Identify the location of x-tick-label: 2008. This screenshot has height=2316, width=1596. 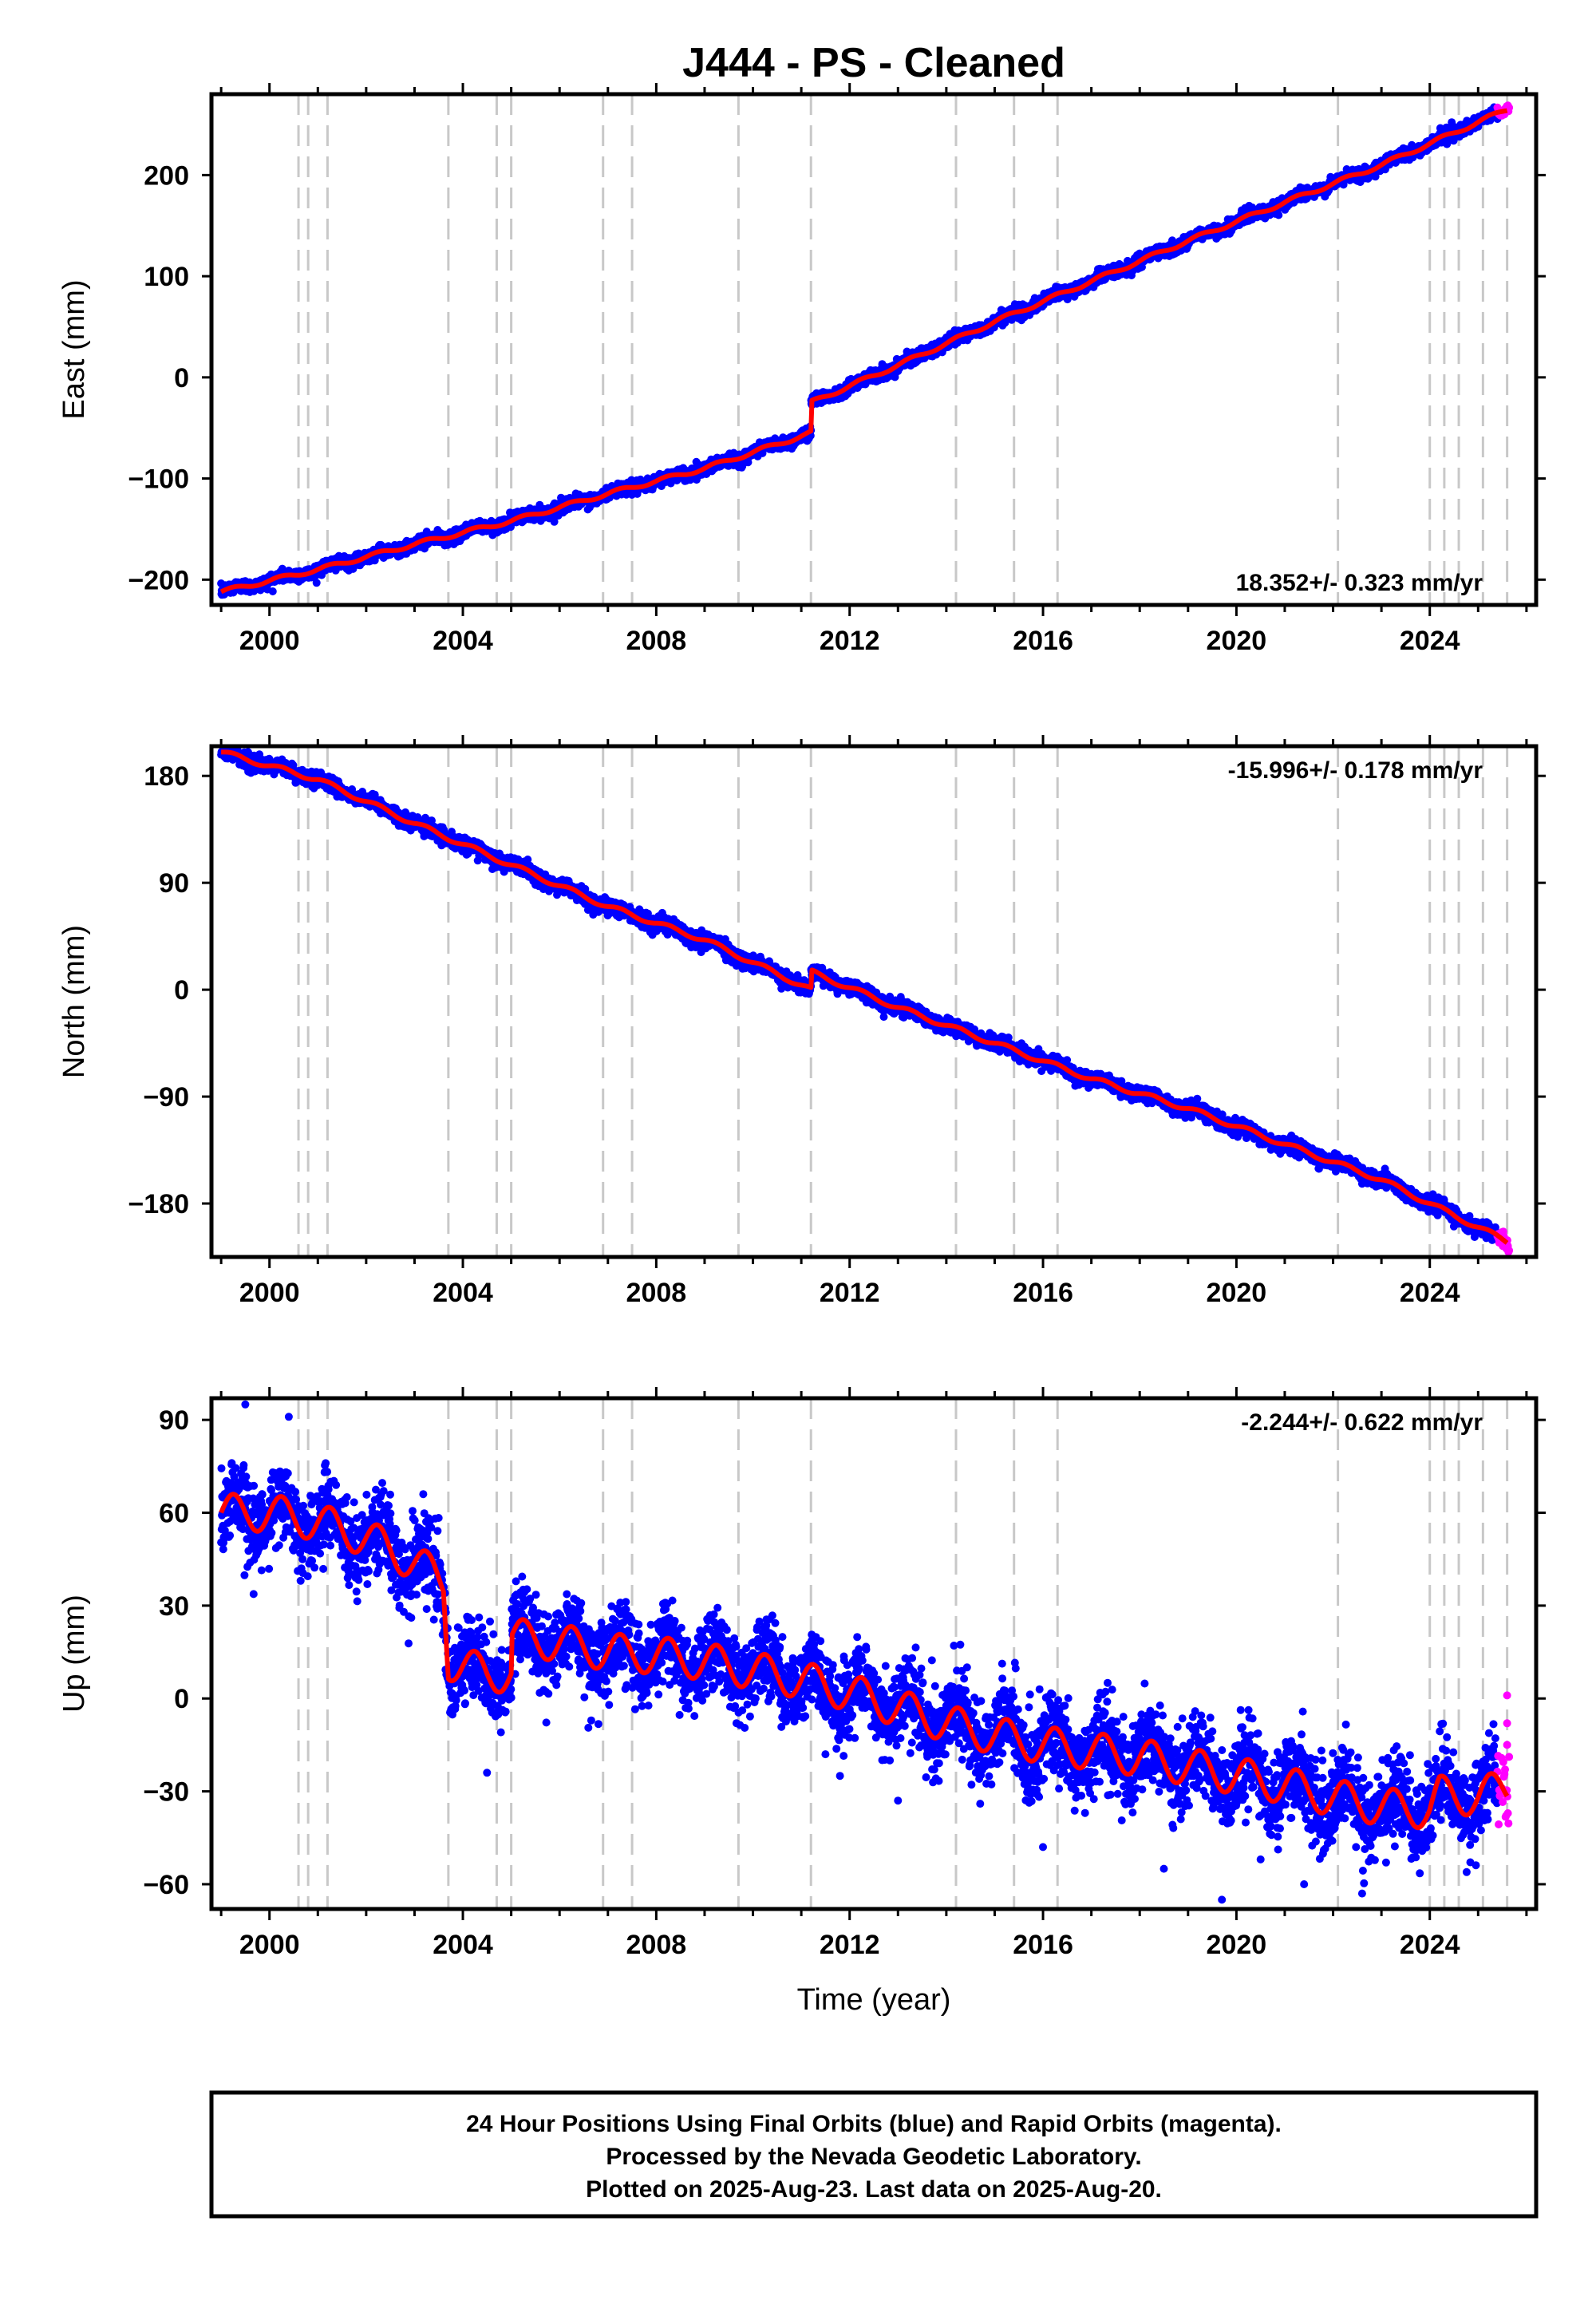
(656, 641).